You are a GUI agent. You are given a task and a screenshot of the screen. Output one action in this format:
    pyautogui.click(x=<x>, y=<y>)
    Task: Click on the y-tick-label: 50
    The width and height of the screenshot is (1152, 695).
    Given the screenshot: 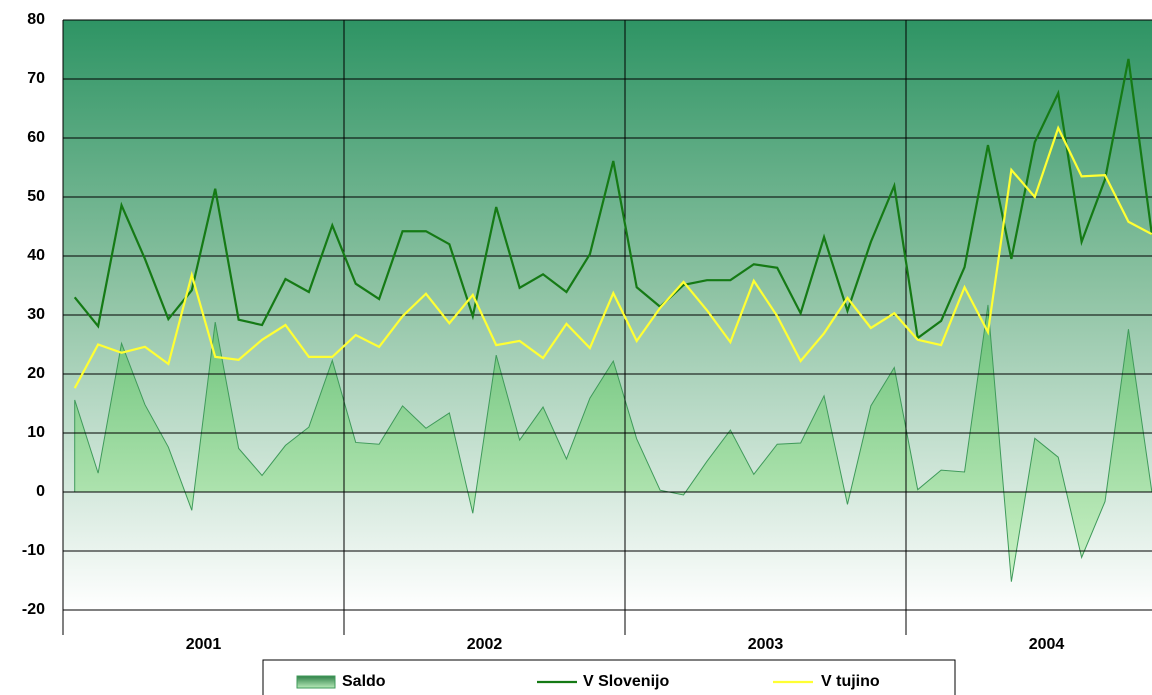 What is the action you would take?
    pyautogui.click(x=36, y=196)
    